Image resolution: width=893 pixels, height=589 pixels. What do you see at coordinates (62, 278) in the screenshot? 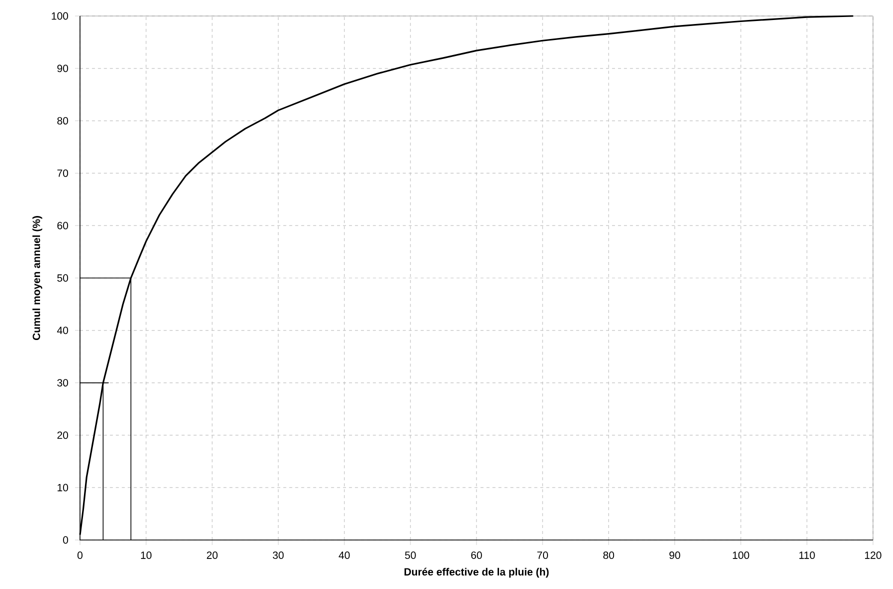
I see `y-tick-label: 50` at bounding box center [62, 278].